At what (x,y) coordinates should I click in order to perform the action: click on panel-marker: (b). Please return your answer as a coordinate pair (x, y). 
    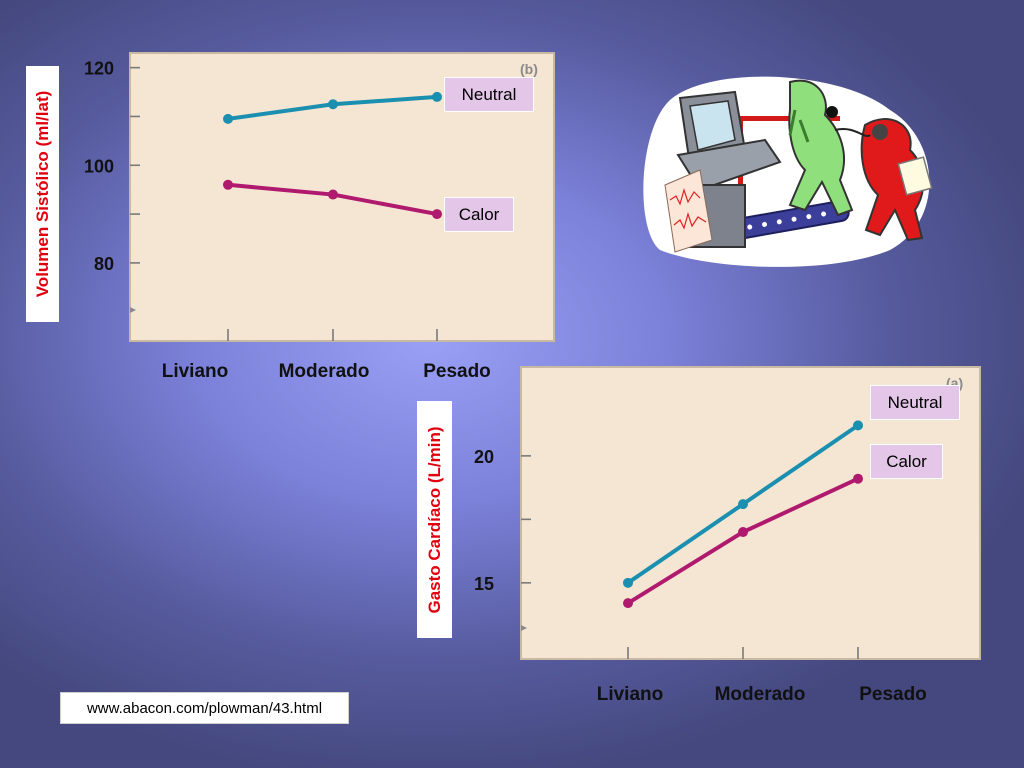
    Looking at the image, I should click on (529, 69).